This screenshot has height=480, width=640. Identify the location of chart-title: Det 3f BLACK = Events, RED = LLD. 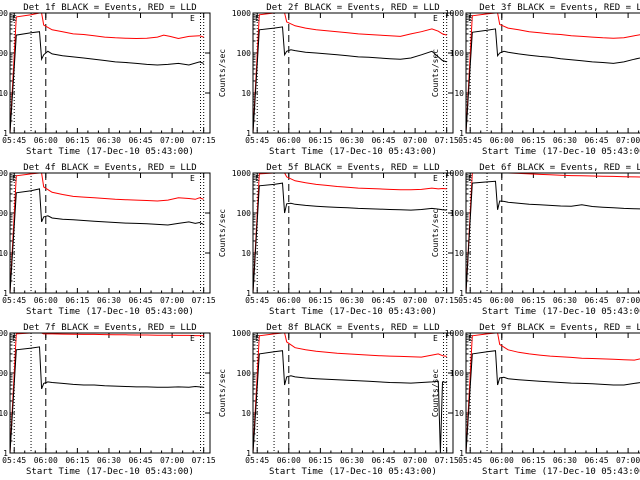
(559, 8).